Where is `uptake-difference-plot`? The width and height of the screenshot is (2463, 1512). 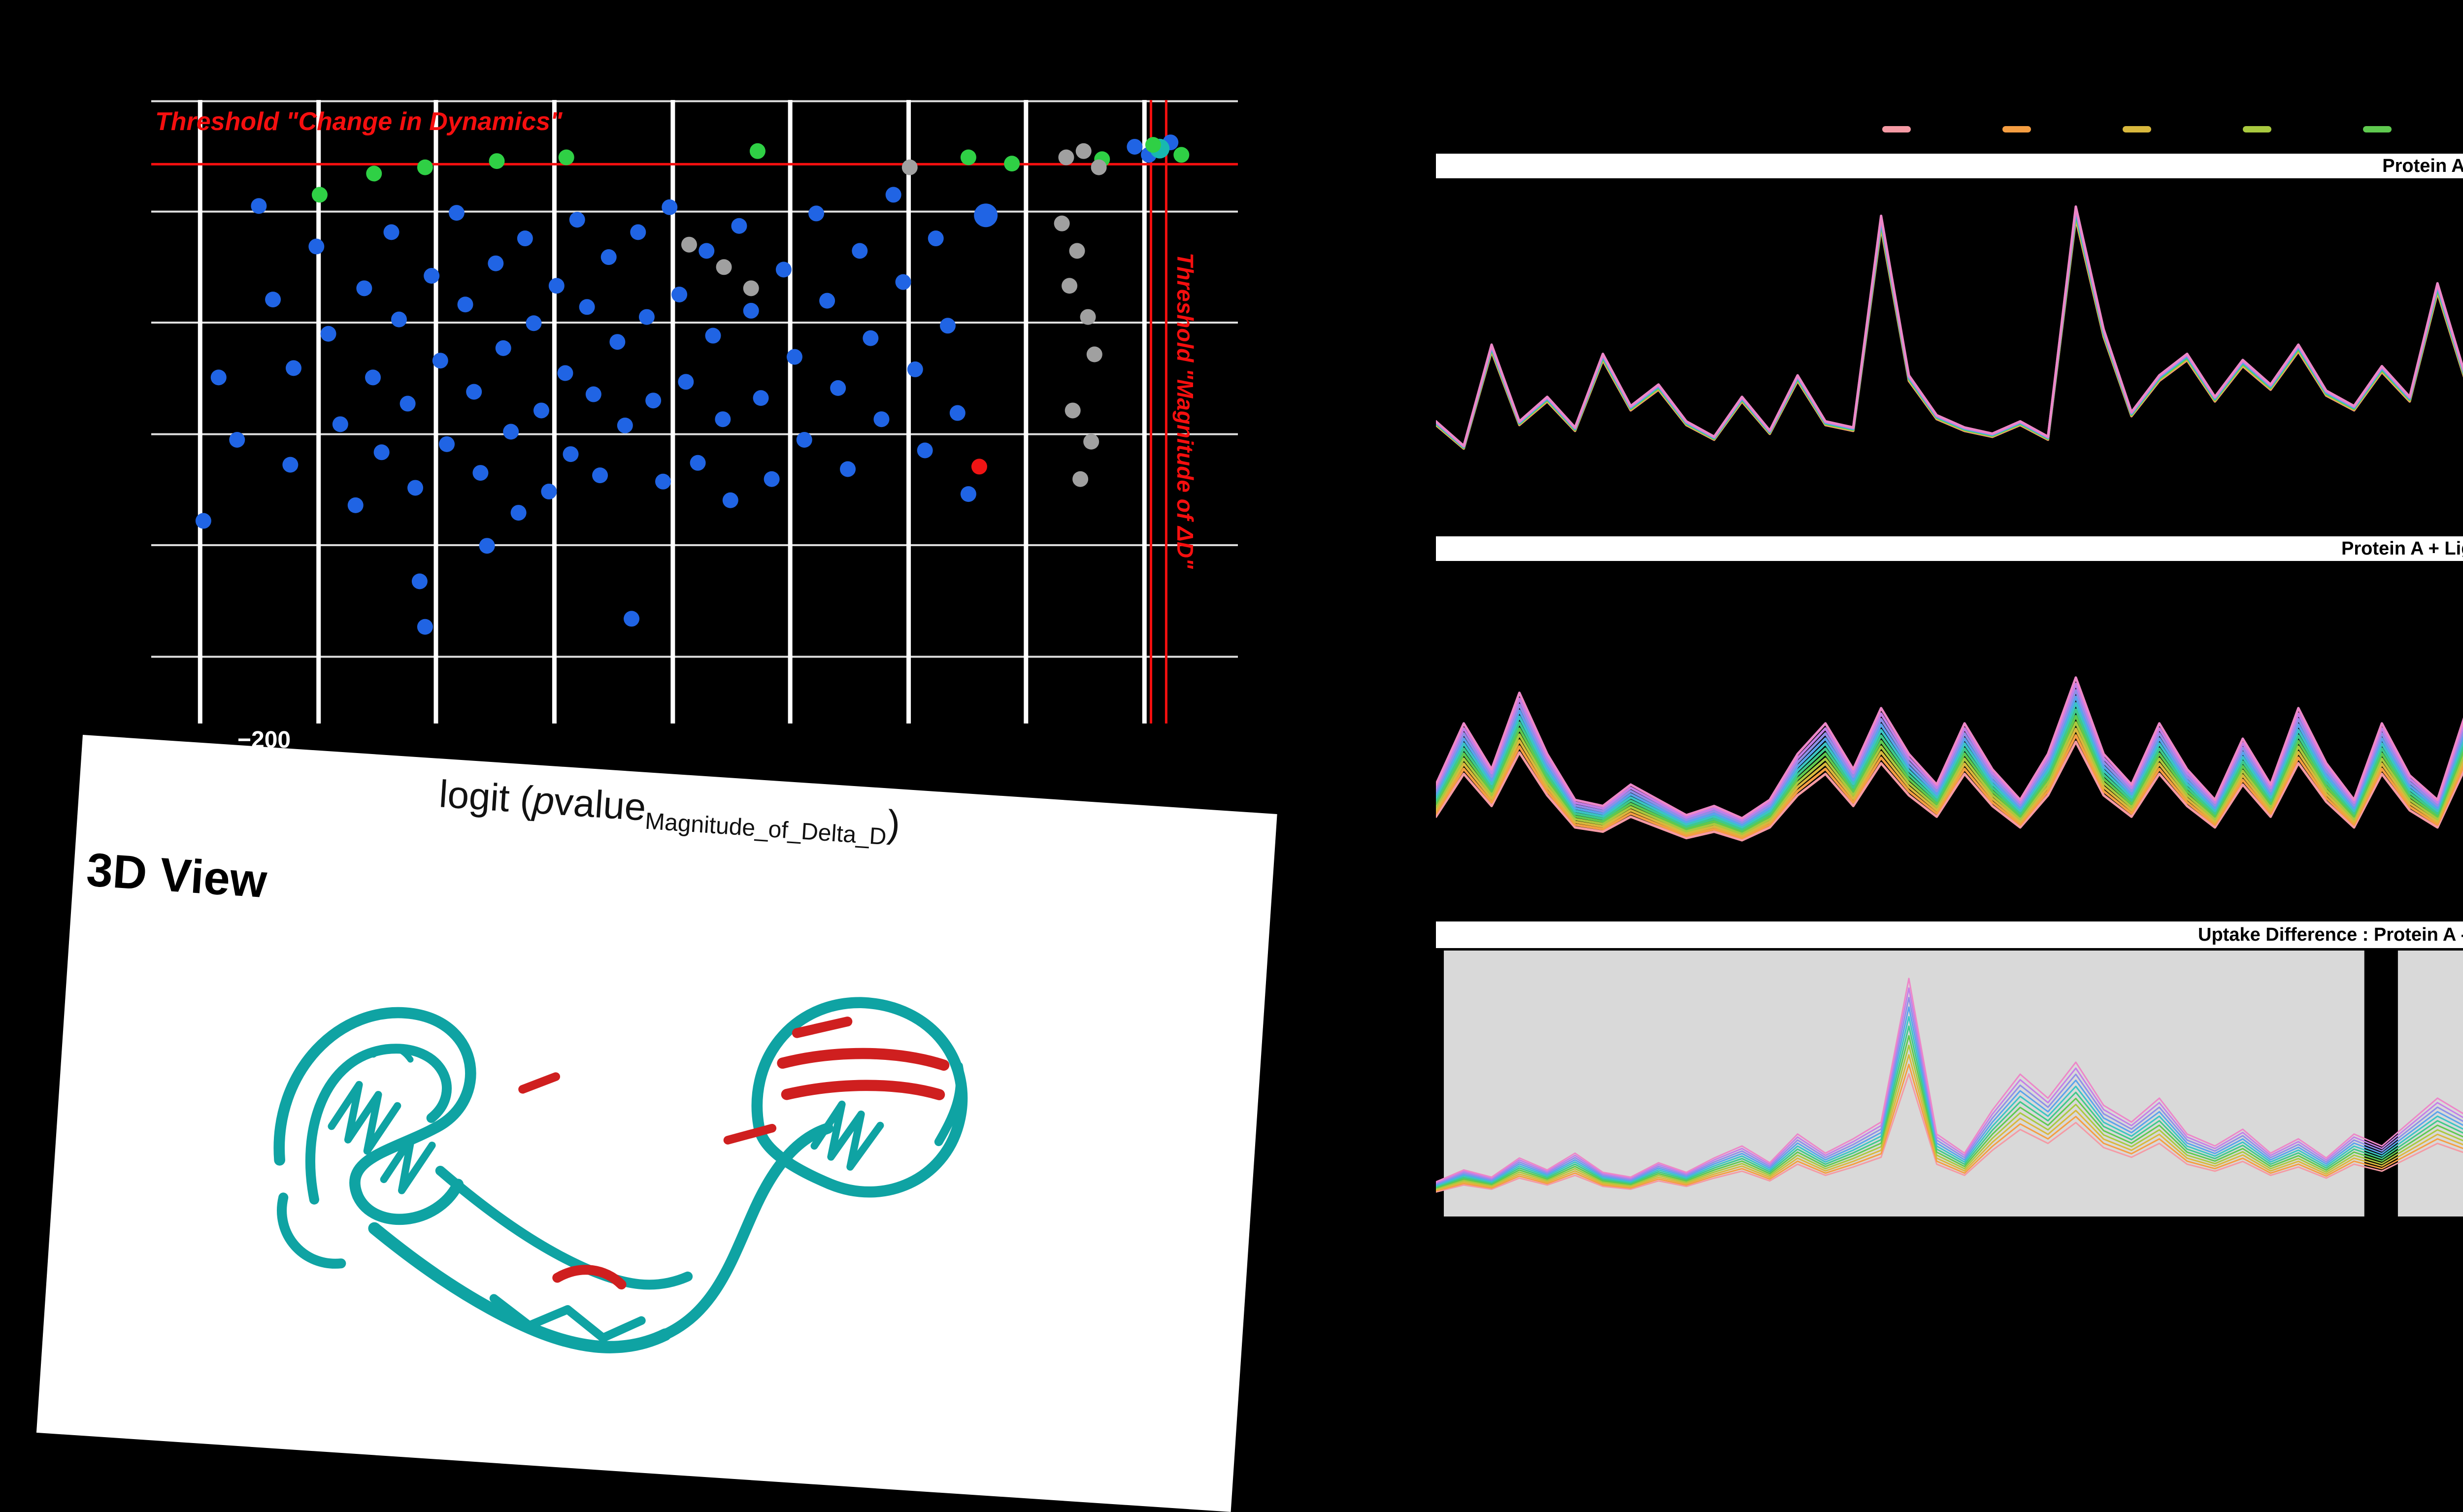
uptake-difference-plot is located at coordinates (1949, 1083).